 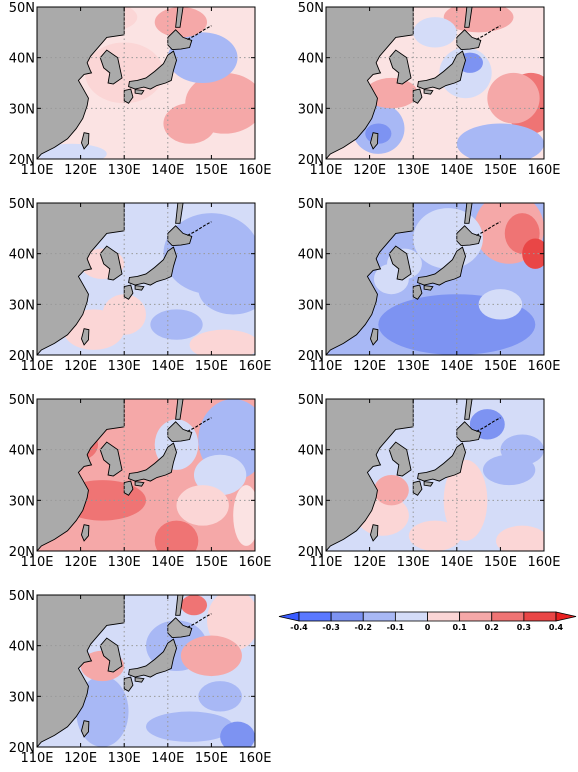 What do you see at coordinates (396, 627) in the screenshot?
I see `colorbar-label: -0.1` at bounding box center [396, 627].